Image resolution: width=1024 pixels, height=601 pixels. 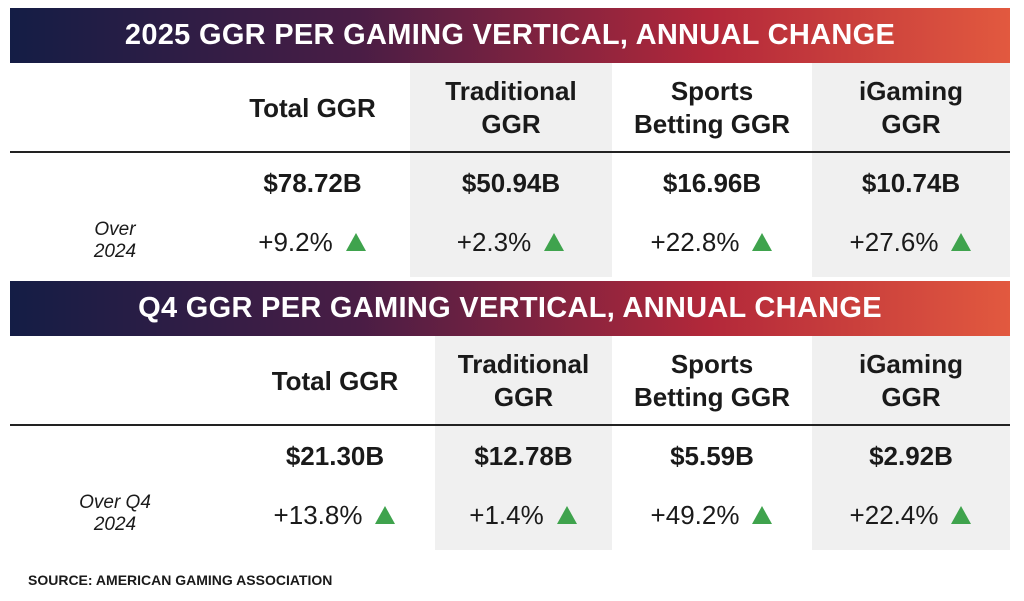 I want to click on change: +27.6%, so click(x=911, y=242).